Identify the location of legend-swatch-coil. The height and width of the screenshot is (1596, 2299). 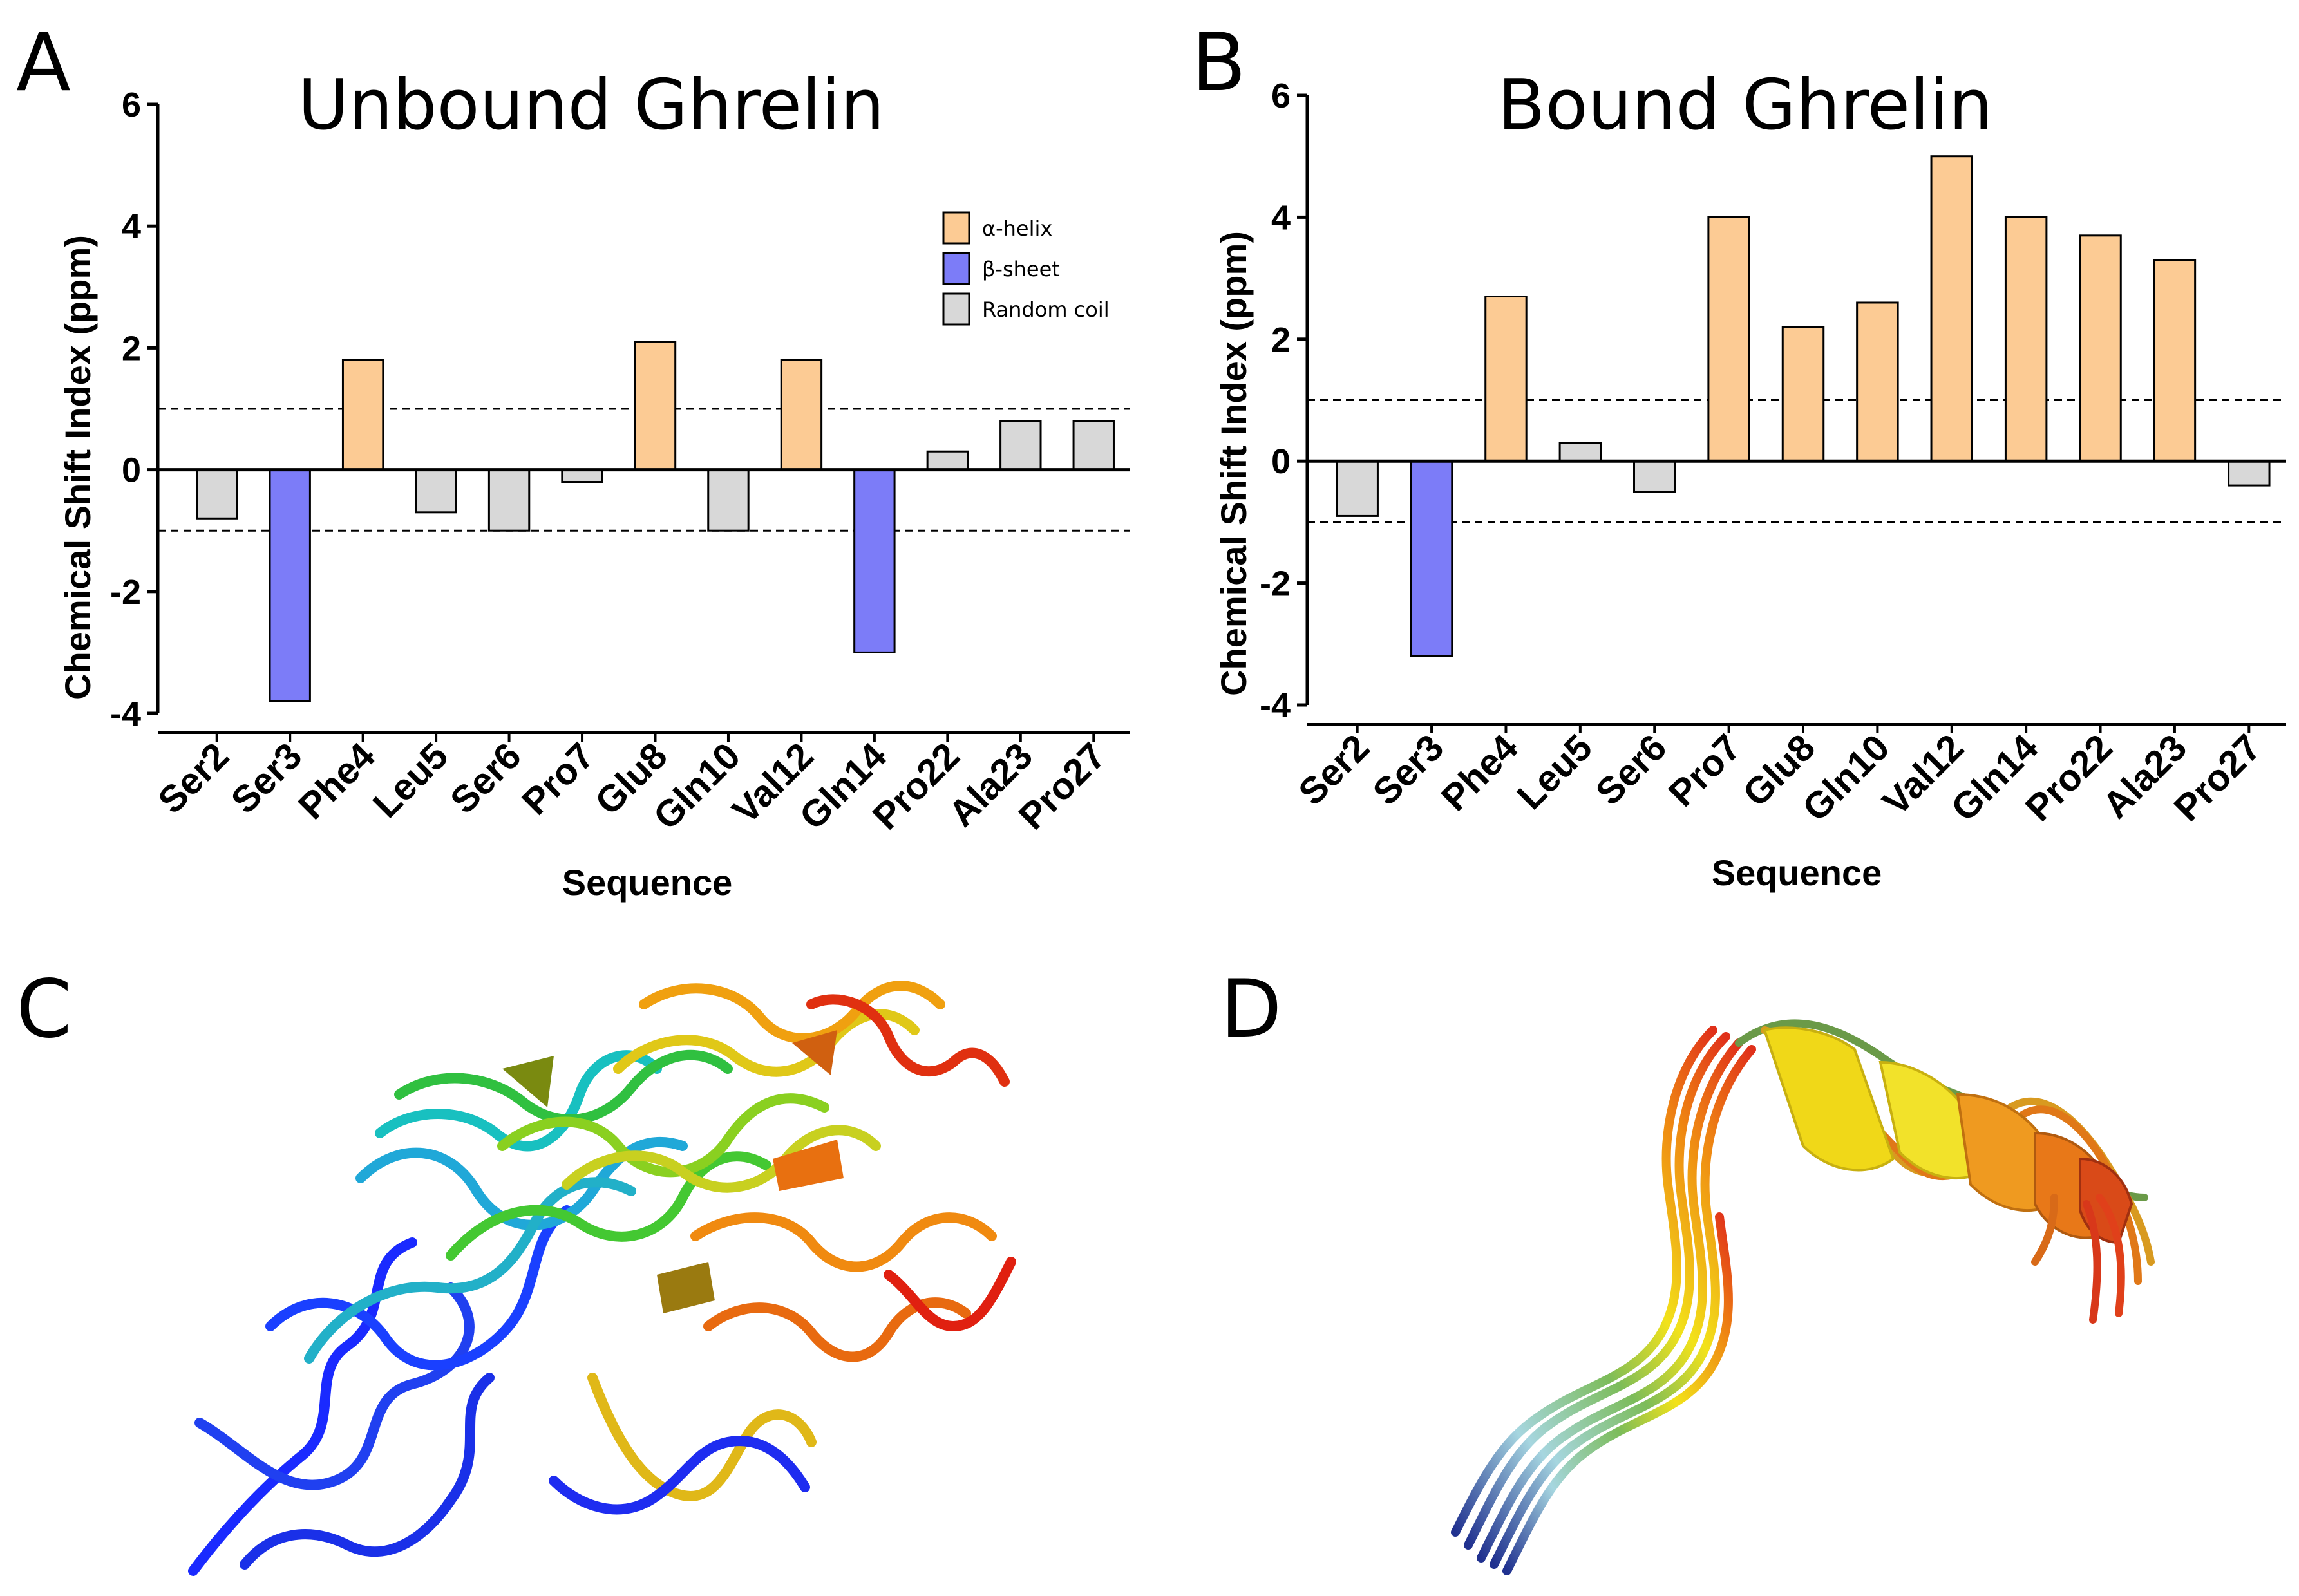
(956, 309).